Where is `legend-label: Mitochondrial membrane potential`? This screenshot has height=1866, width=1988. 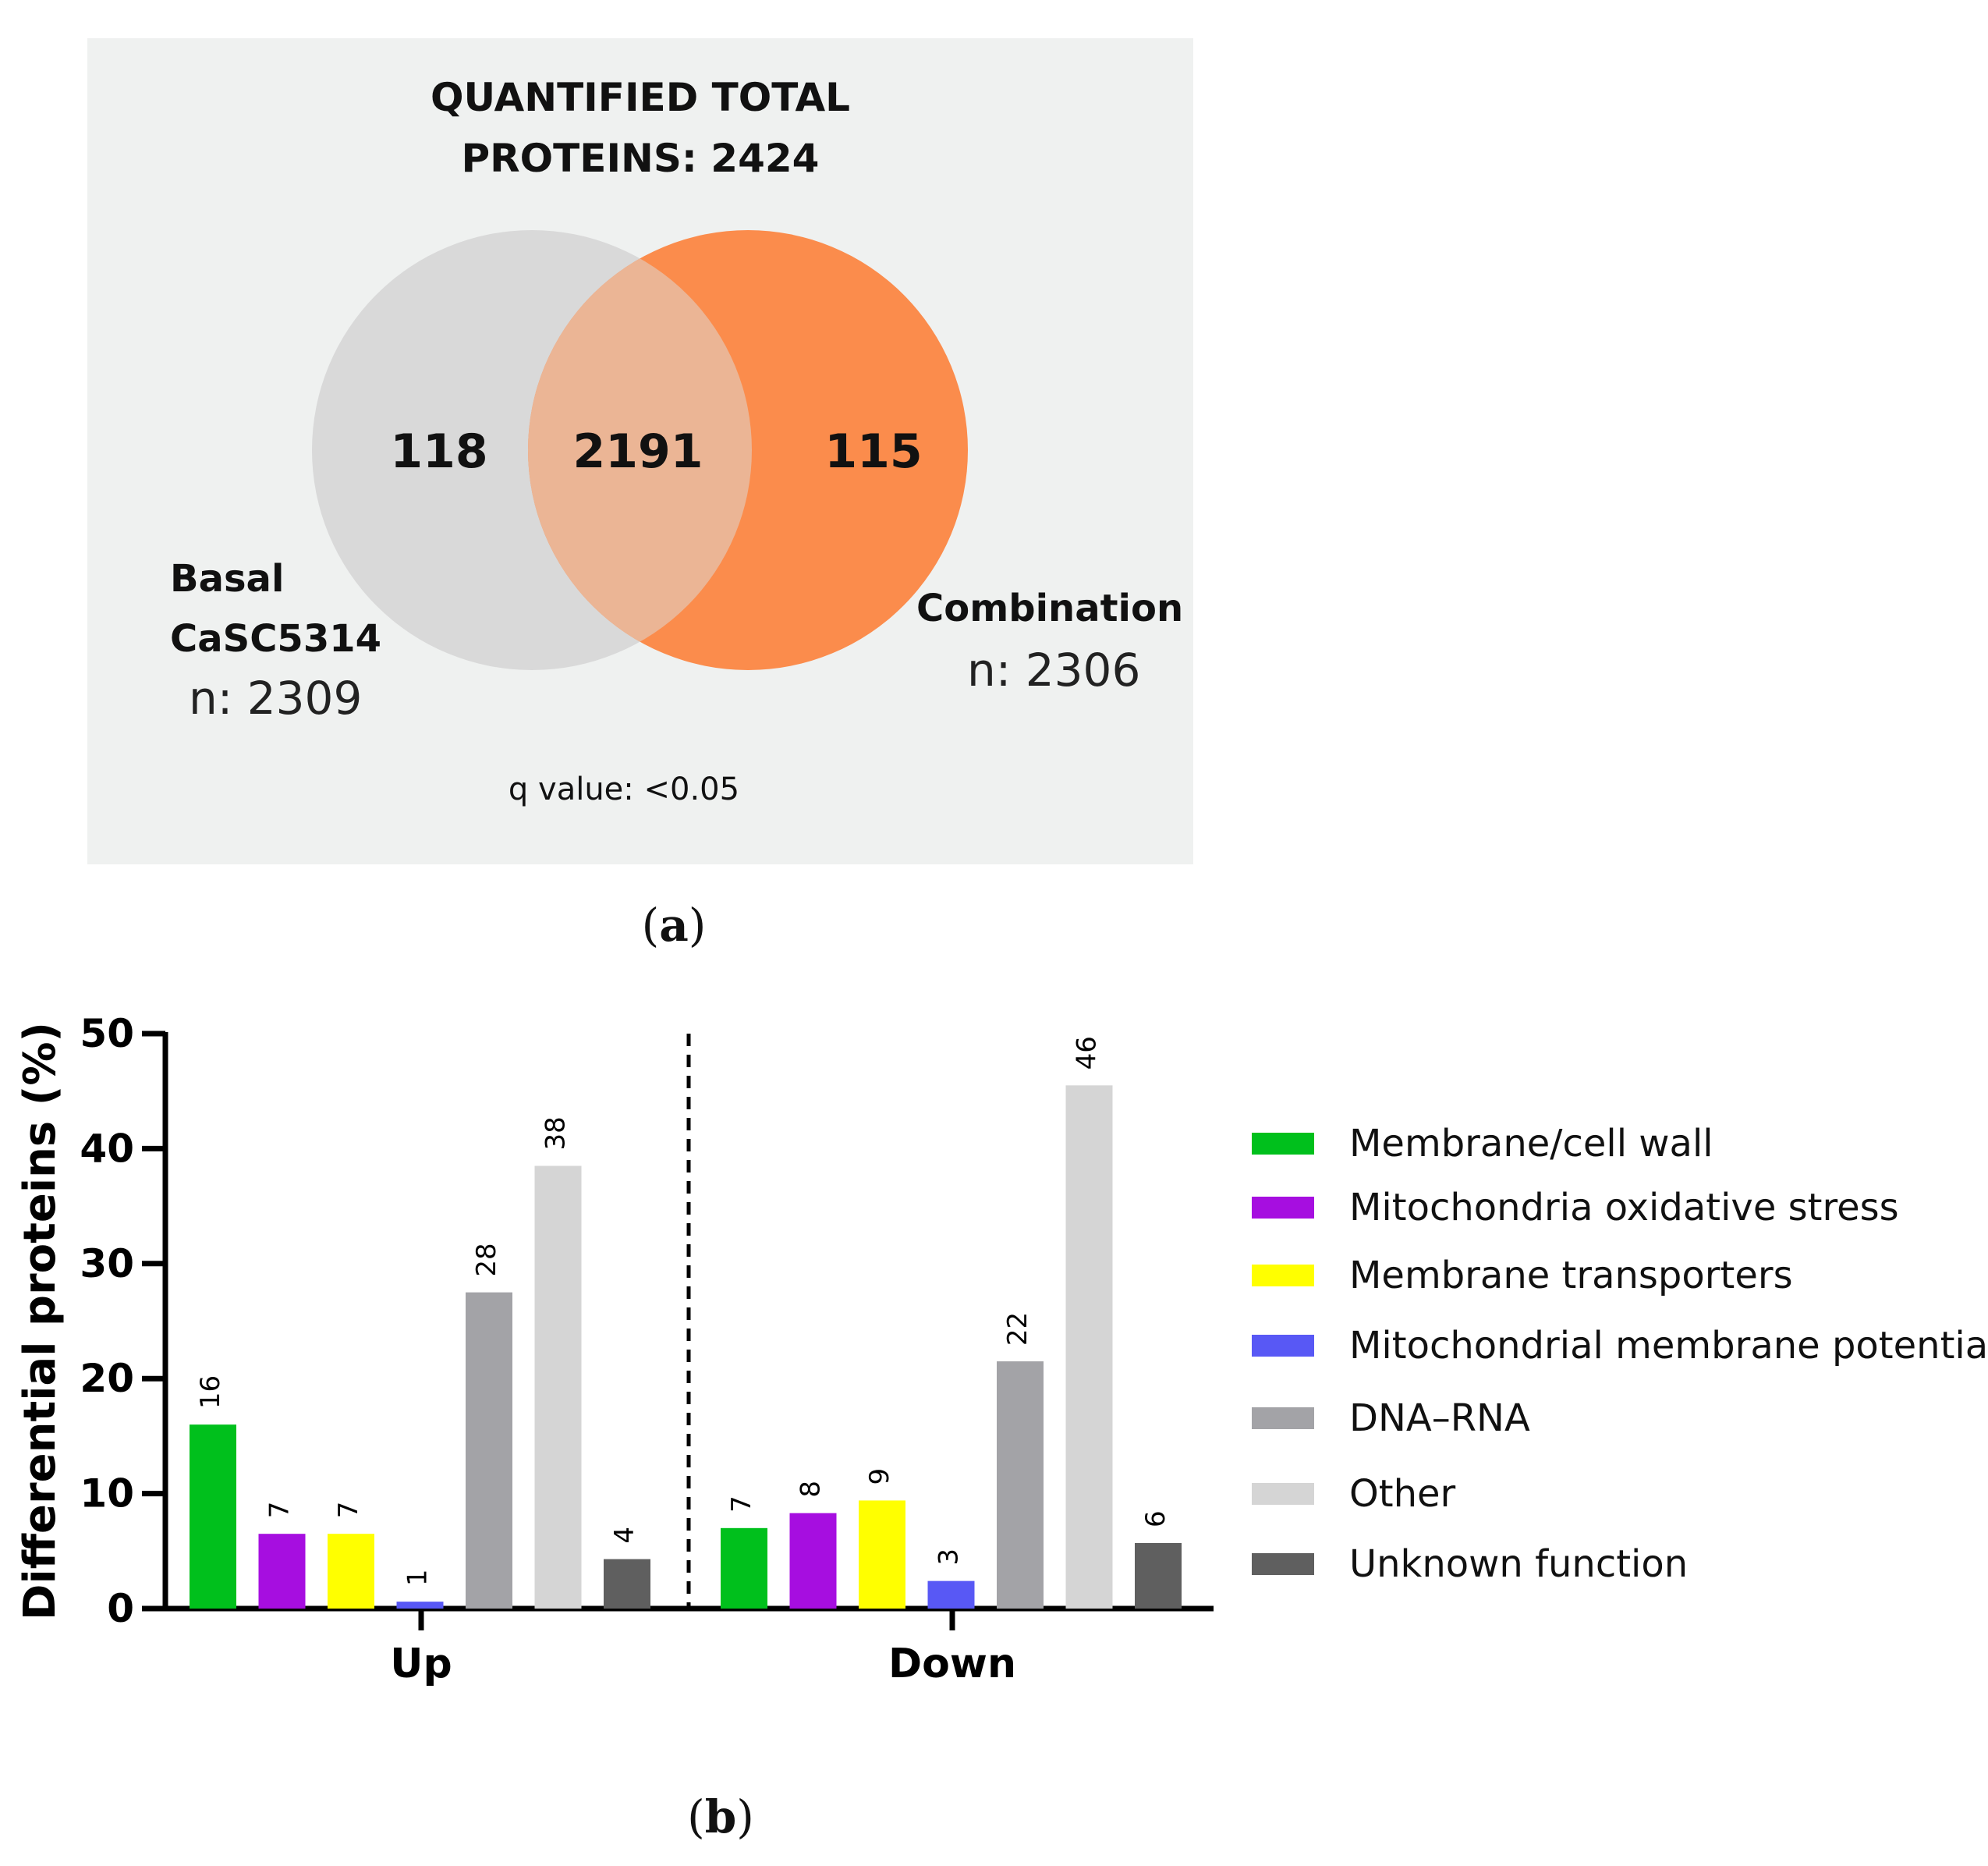
legend-label: Mitochondrial membrane potential is located at coordinates (1668, 1346).